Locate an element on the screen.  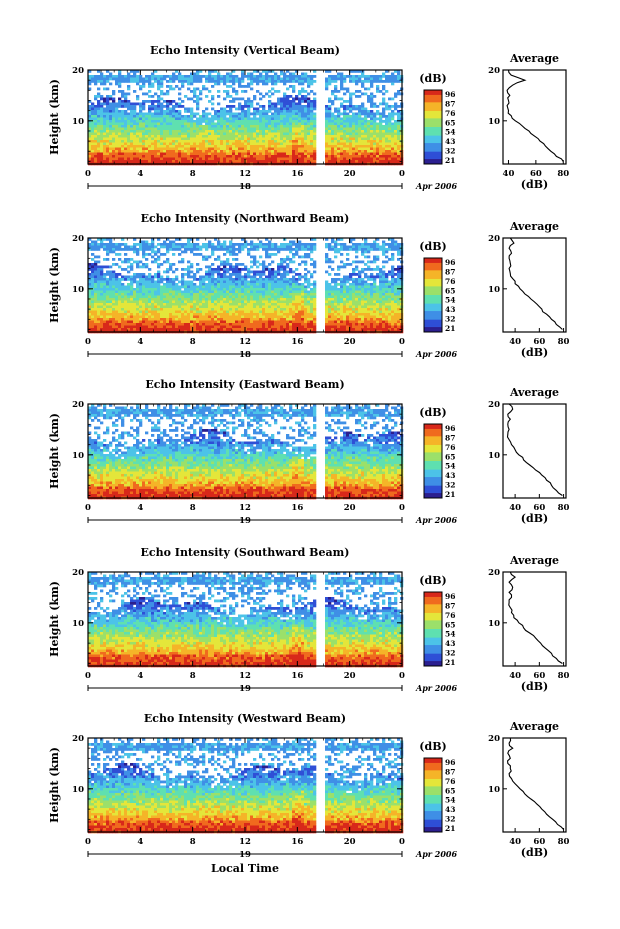
profile-x-tick-label: 80 is located at coordinates (563, 174).